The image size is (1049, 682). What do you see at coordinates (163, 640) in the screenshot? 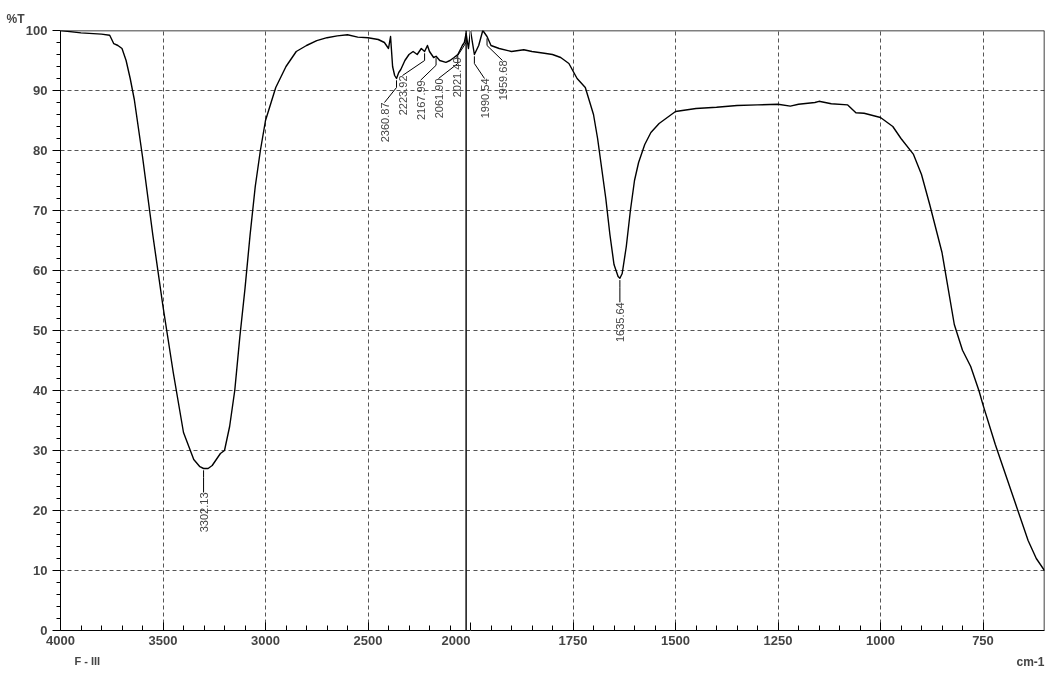
I see `x-tick-label: 3500` at bounding box center [163, 640].